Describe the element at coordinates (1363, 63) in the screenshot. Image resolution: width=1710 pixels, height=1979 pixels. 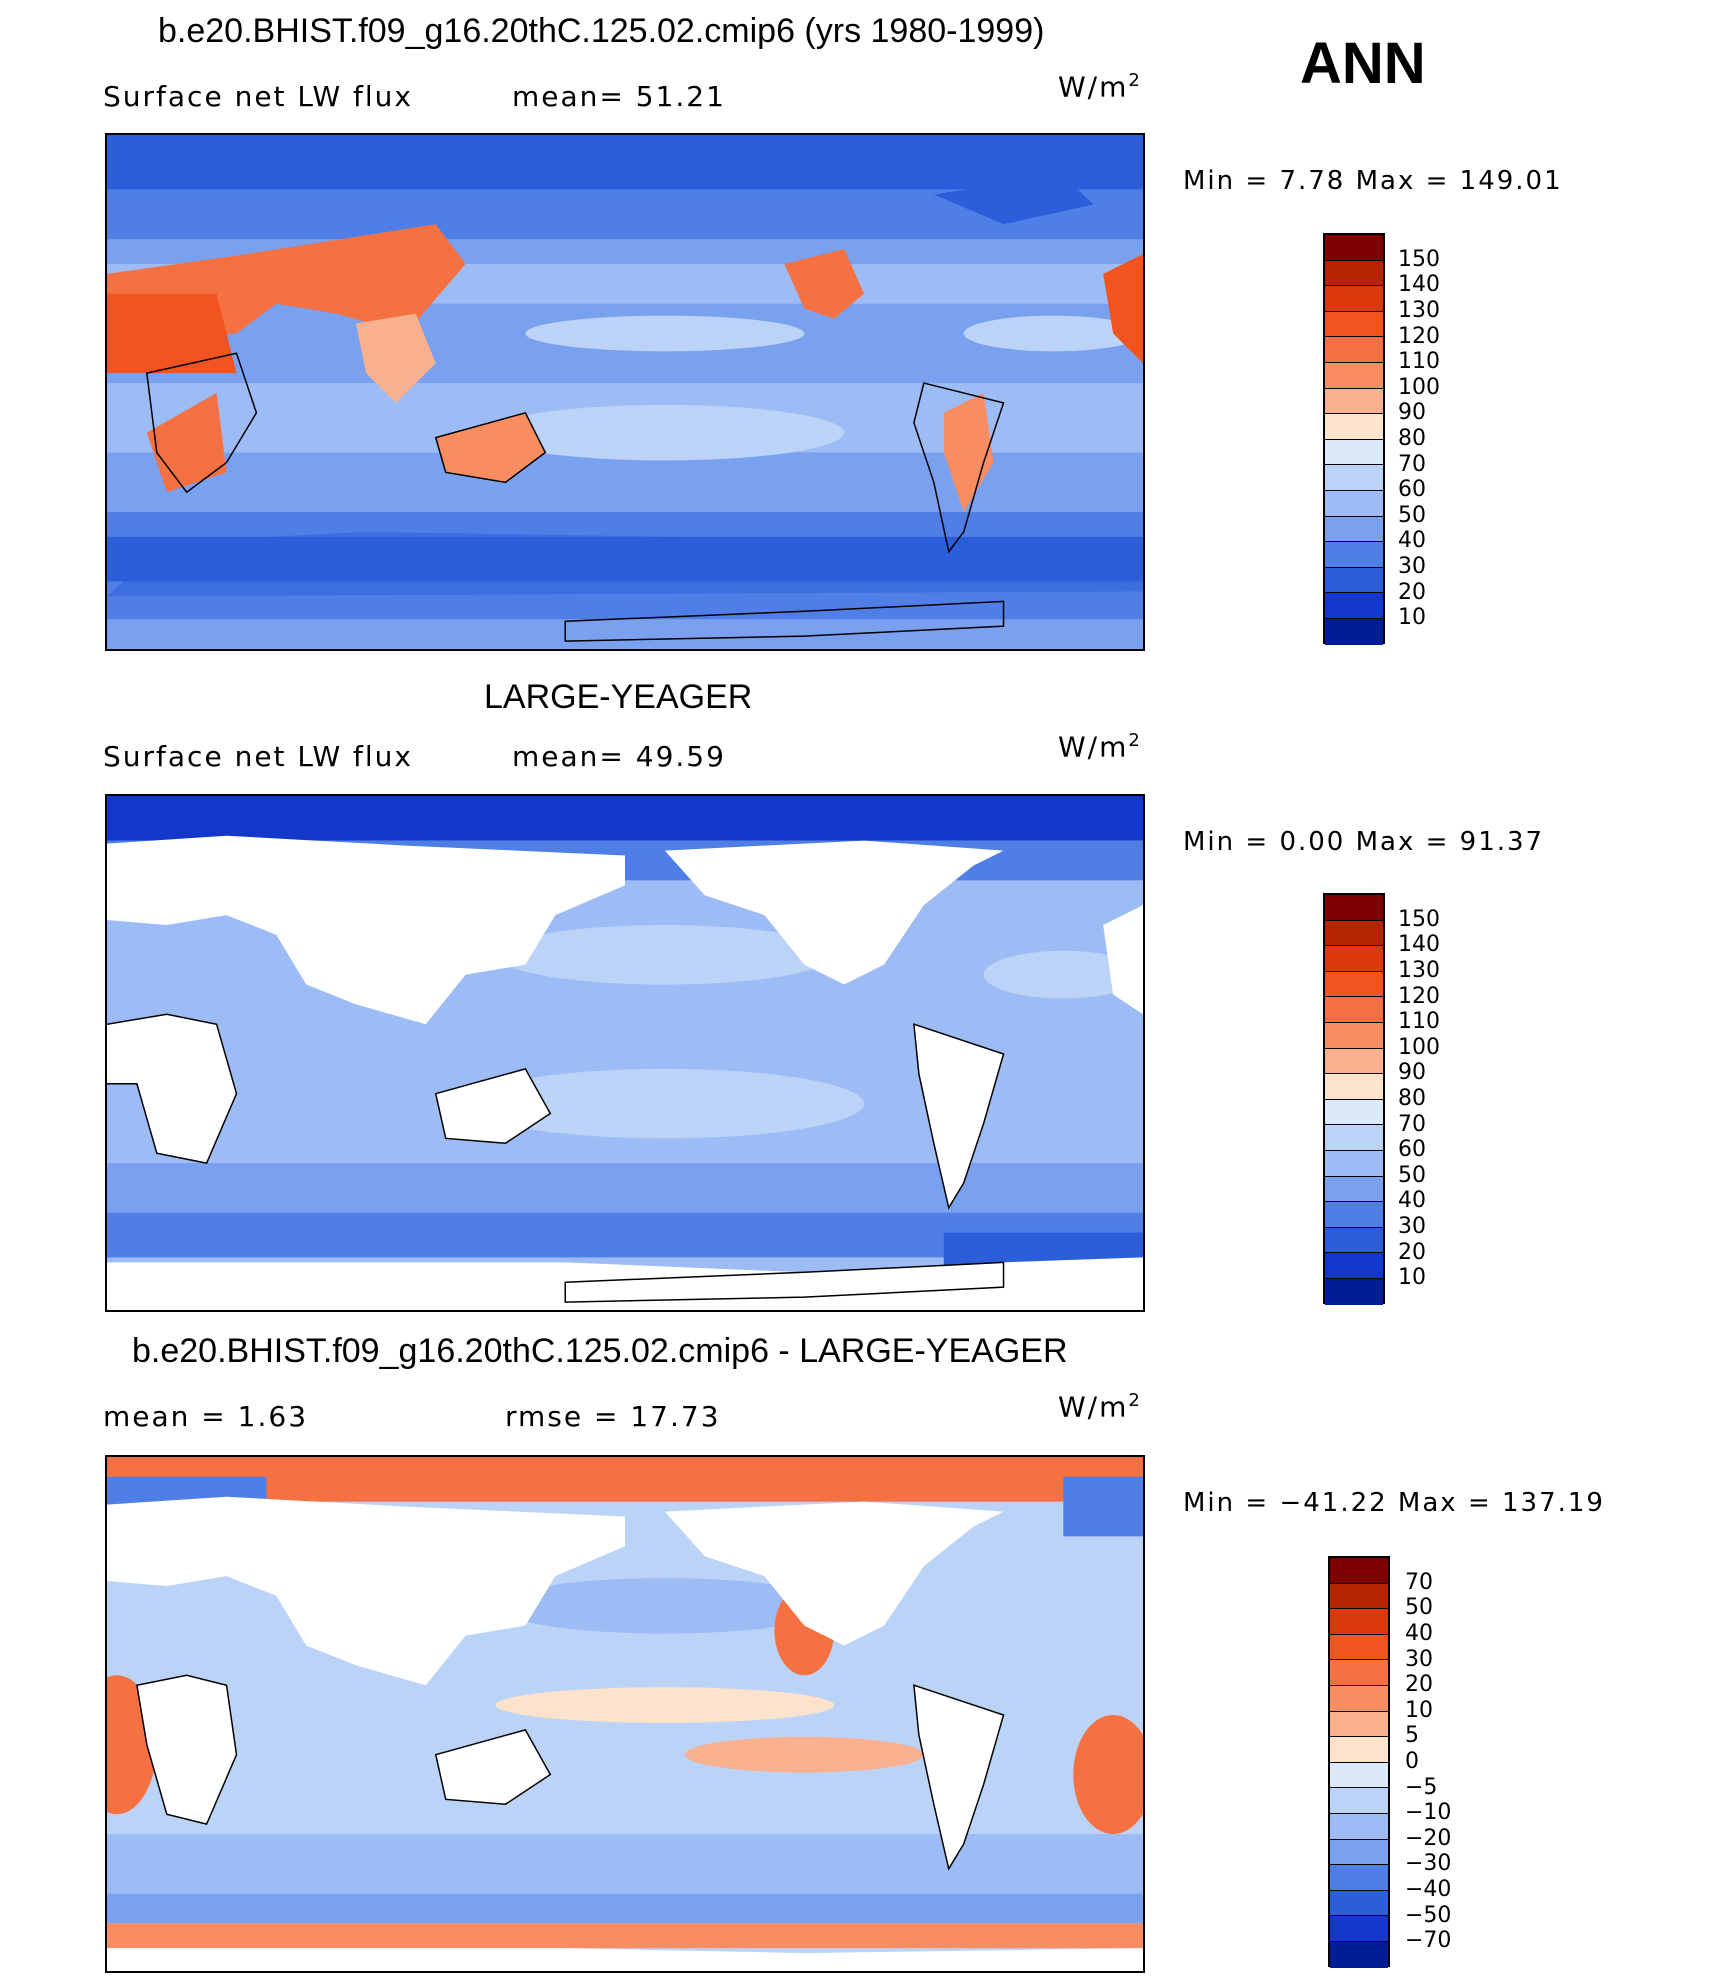
I see `season-label: ANN` at that location.